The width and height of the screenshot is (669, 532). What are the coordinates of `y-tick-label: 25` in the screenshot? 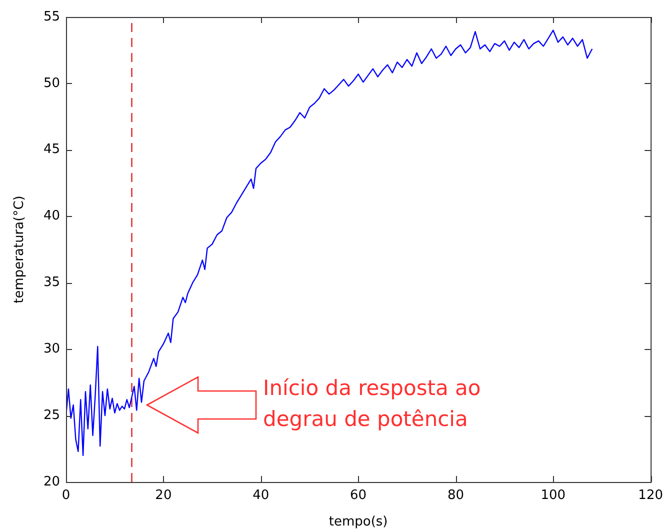 It's located at (51, 415).